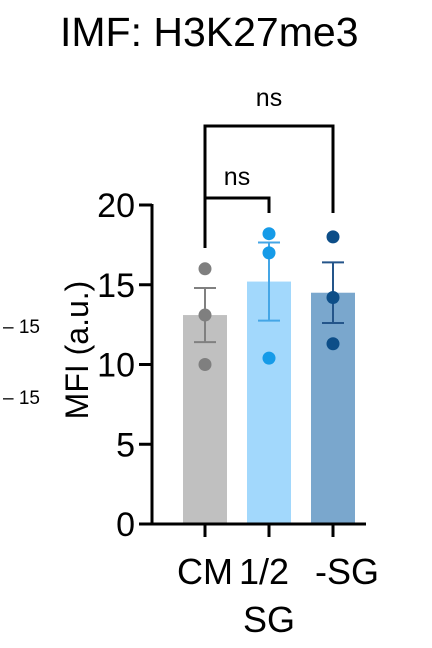  I want to click on significance-label-0: ns, so click(237, 177).